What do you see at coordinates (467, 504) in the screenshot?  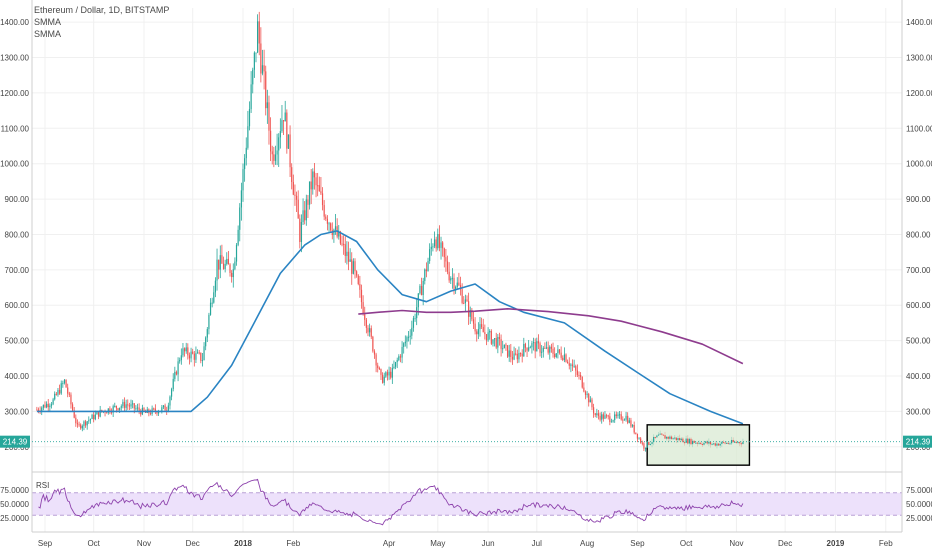 I see `rsi-band` at bounding box center [467, 504].